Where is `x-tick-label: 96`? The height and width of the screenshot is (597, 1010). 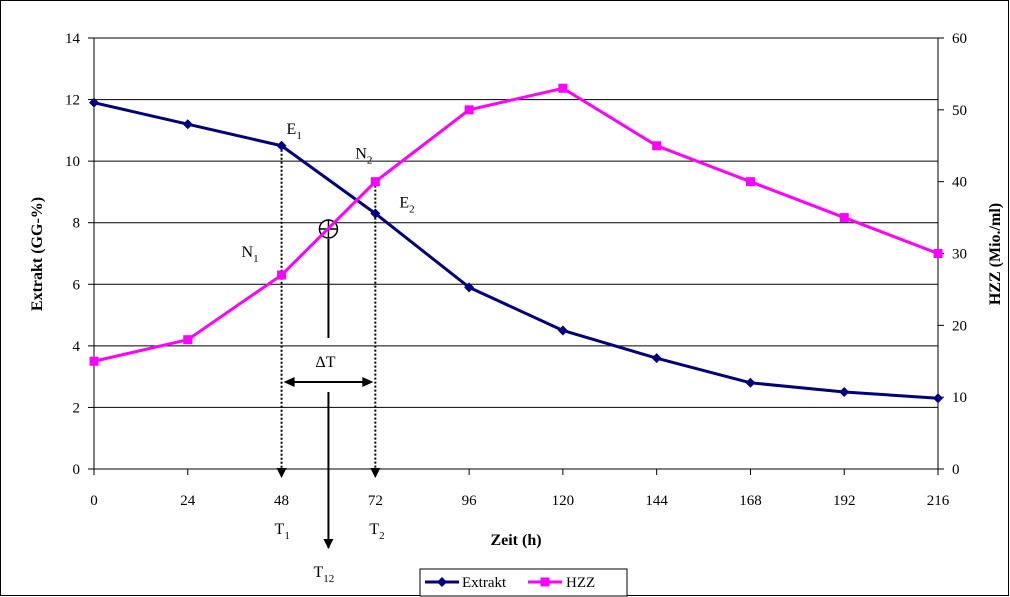 x-tick-label: 96 is located at coordinates (470, 501).